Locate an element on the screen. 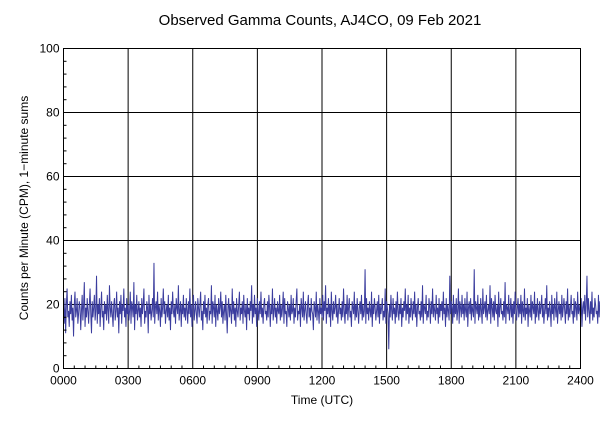 This screenshot has width=600, height=428. x-tick-label: 1800 is located at coordinates (451, 381).